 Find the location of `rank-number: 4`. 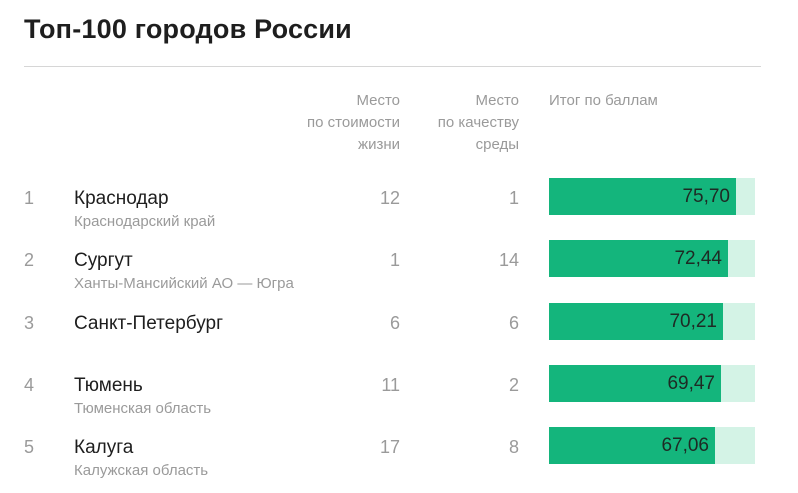

rank-number: 4 is located at coordinates (29, 385).